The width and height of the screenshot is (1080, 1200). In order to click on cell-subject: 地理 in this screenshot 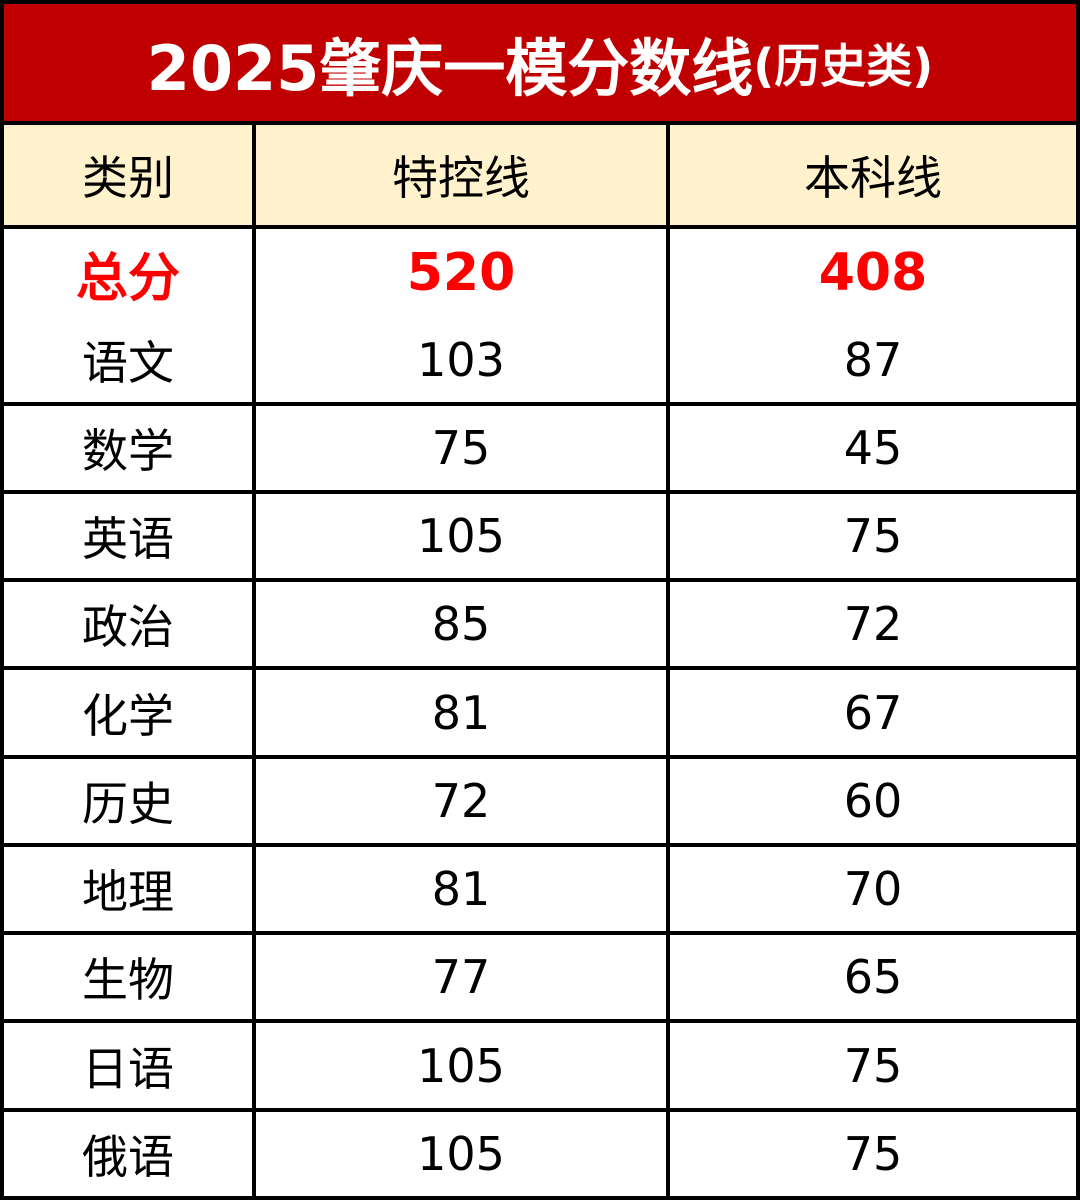, I will do `click(130, 889)`.